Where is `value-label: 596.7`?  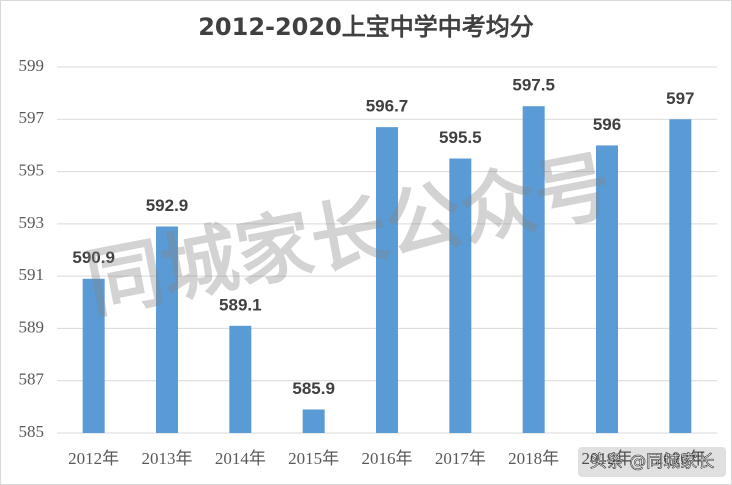 value-label: 596.7 is located at coordinates (387, 106).